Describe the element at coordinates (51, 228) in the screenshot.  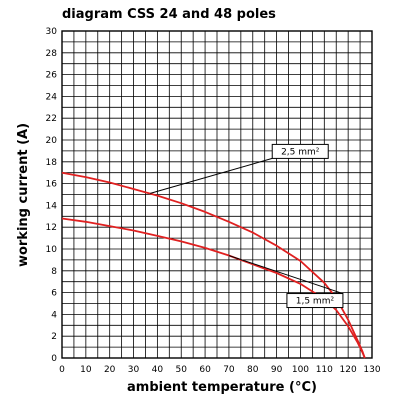
I see `y-tick-label: 12` at that location.